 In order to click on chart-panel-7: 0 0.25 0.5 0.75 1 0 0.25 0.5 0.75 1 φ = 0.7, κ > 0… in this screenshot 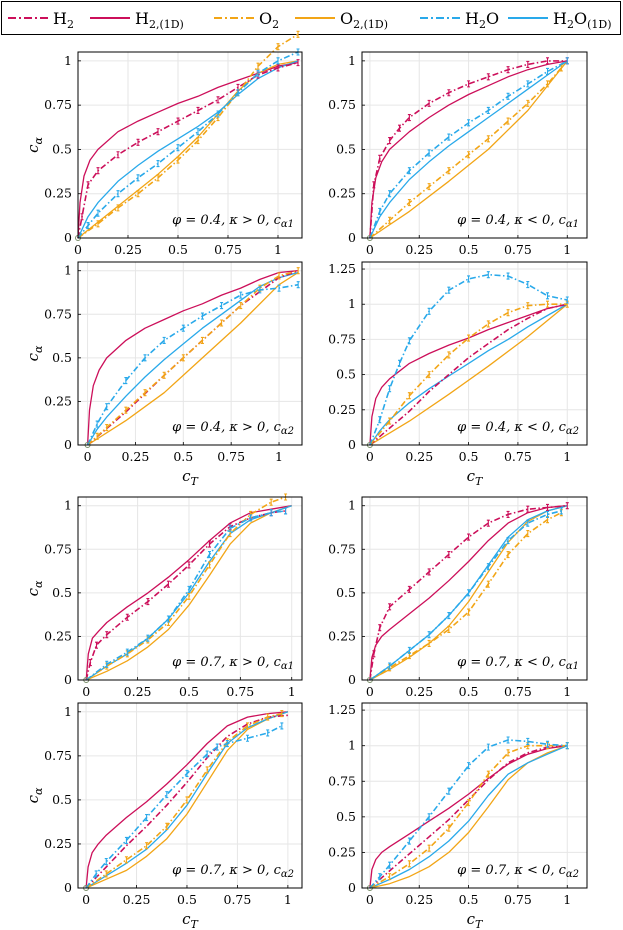, I will do `click(163, 816)`.